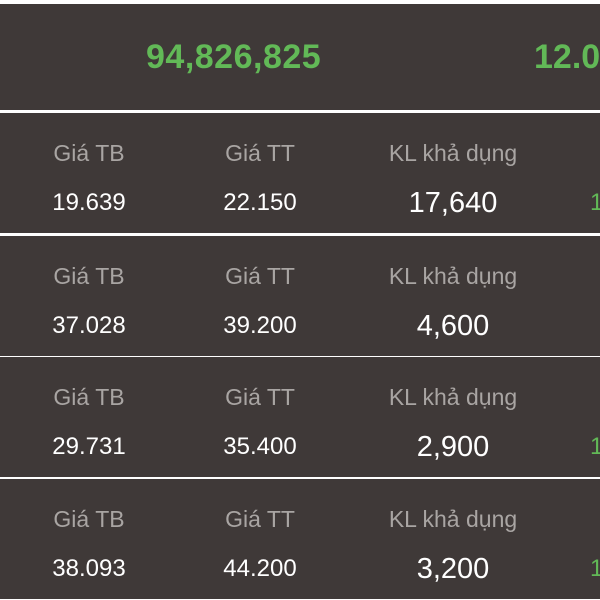 This screenshot has height=600, width=600. What do you see at coordinates (89, 568) in the screenshot?
I see `avg-price-value: 38.093` at bounding box center [89, 568].